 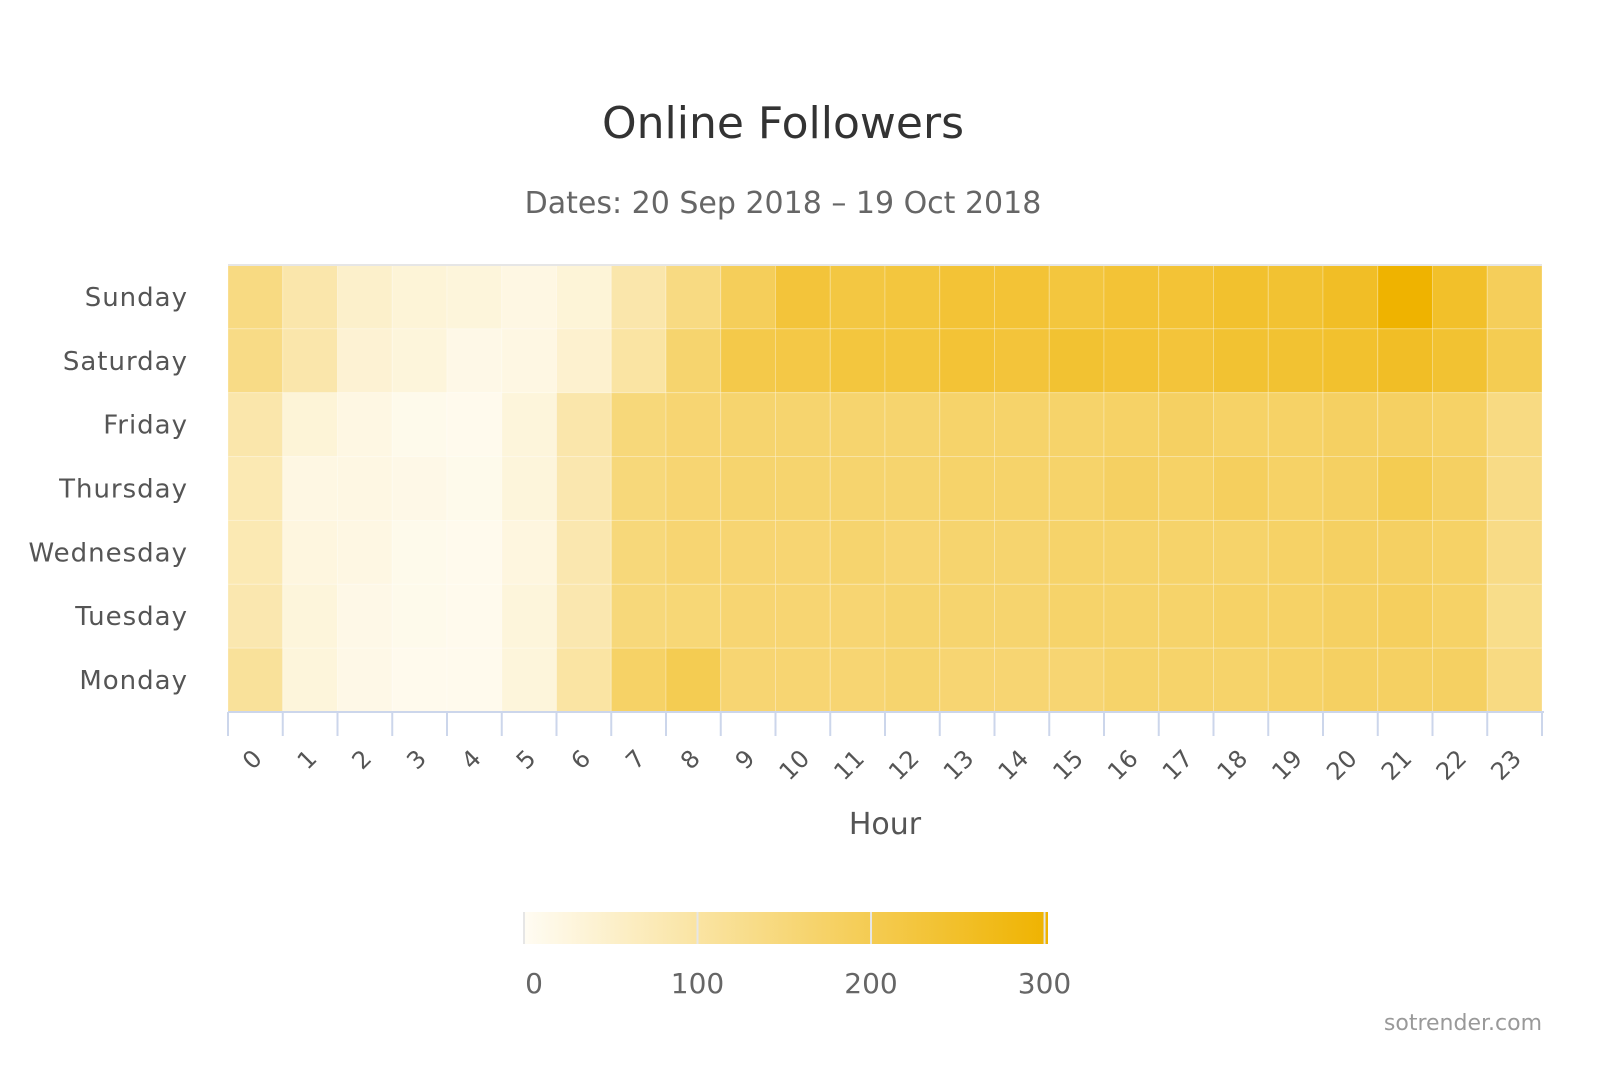 What do you see at coordinates (697, 983) in the screenshot?
I see `legend-tick-label: 100` at bounding box center [697, 983].